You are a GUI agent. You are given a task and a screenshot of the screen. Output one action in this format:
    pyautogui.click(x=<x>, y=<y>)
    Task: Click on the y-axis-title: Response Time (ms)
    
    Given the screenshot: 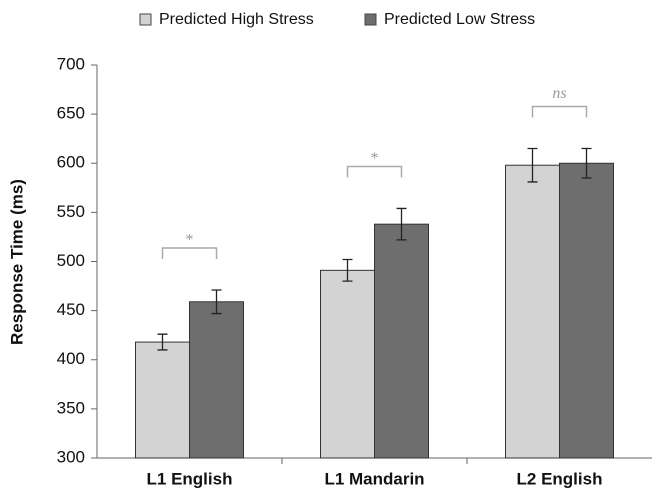 What is the action you would take?
    pyautogui.click(x=16, y=262)
    